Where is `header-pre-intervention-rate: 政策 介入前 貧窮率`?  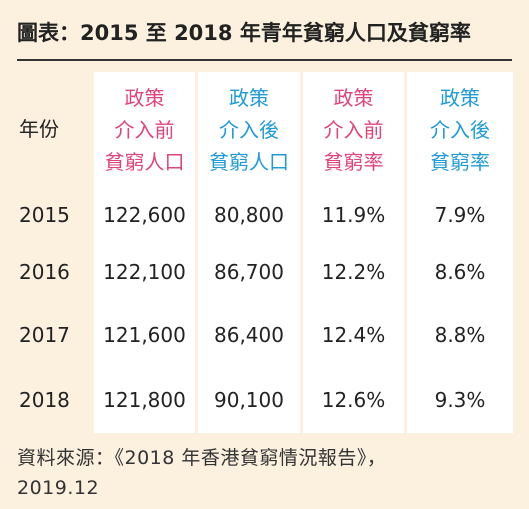 header-pre-intervention-rate: 政策 介入前 貧窮率 is located at coordinates (353, 130).